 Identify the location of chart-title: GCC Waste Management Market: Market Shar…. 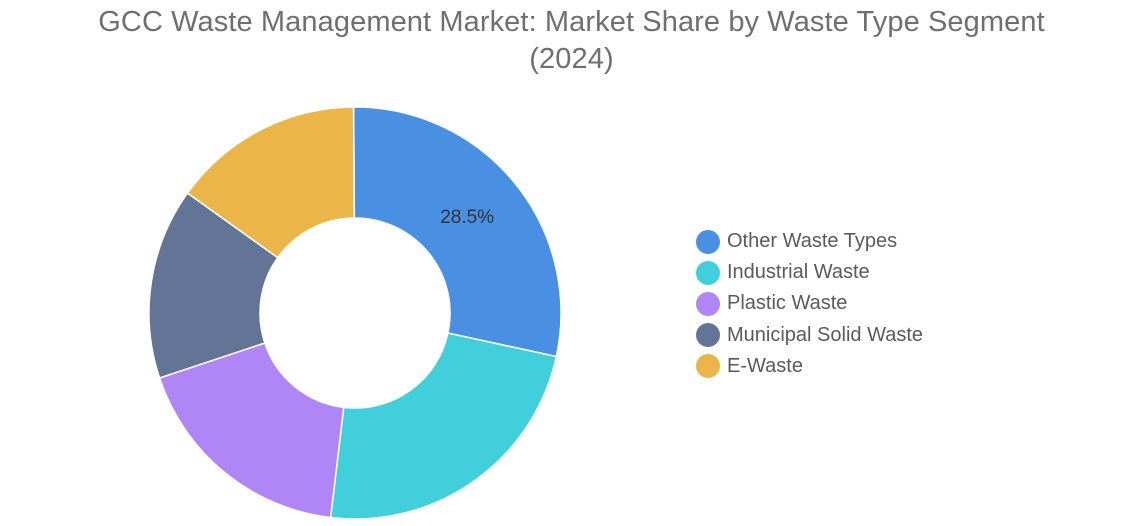
(571, 41).